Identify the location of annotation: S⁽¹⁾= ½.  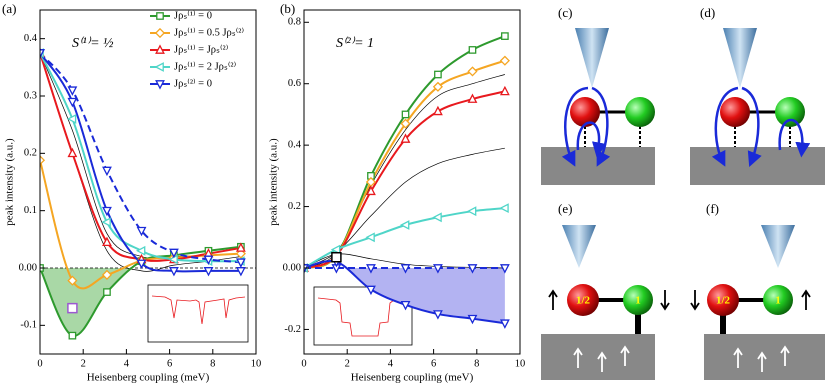
(93, 43).